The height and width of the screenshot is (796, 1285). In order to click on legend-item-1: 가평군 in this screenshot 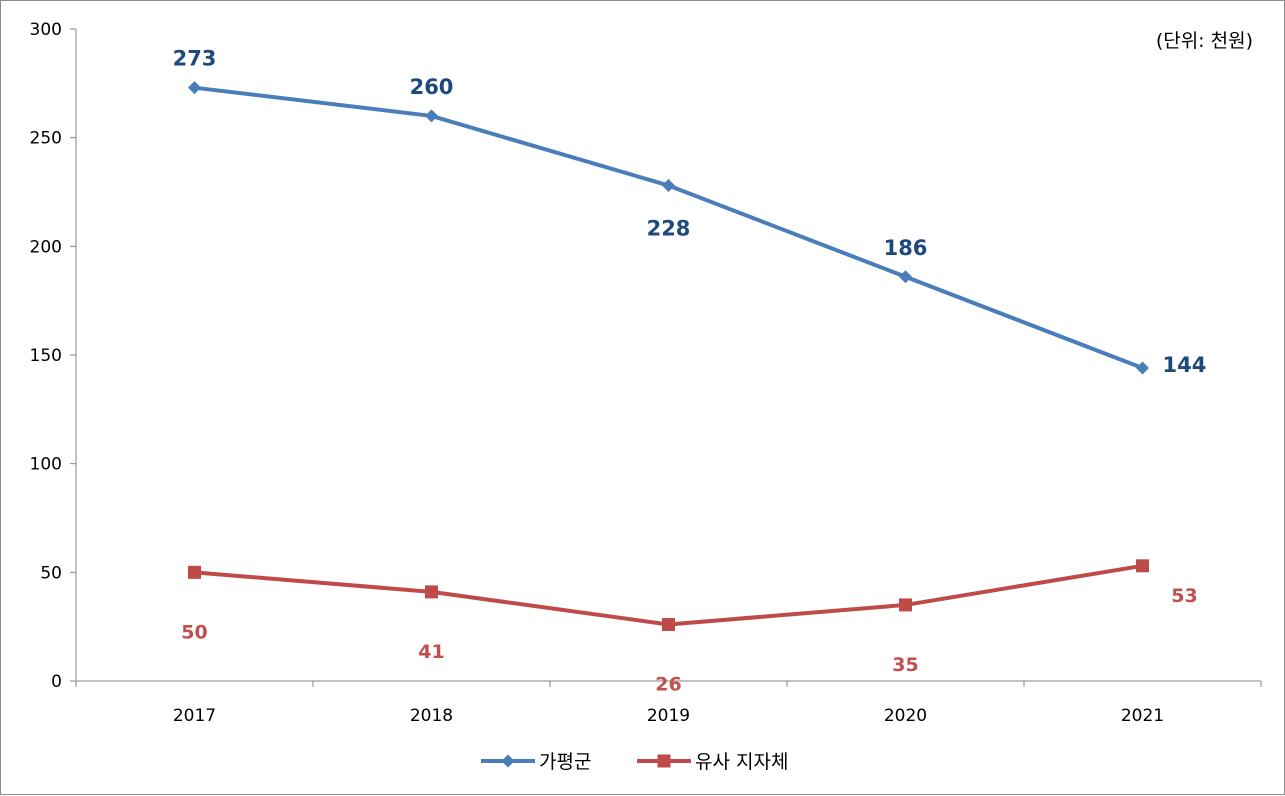, I will do `click(536, 762)`.